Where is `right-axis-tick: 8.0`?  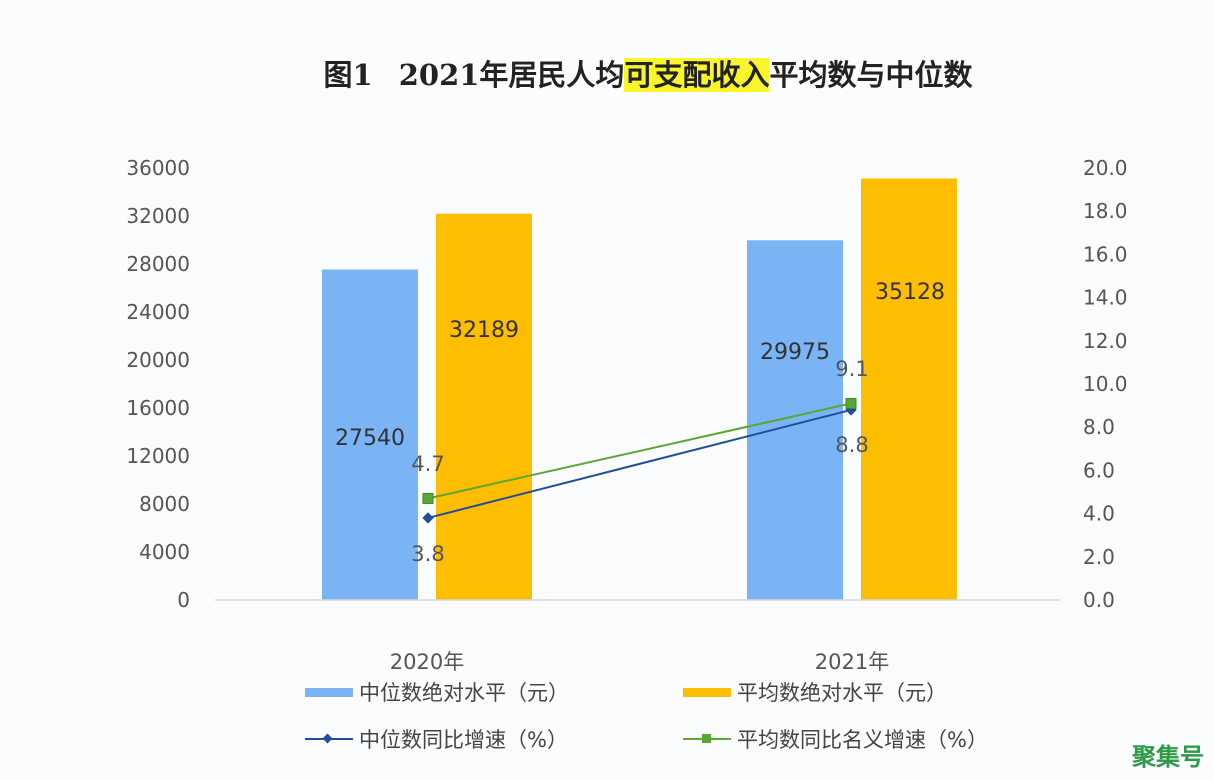 right-axis-tick: 8.0 is located at coordinates (1099, 427).